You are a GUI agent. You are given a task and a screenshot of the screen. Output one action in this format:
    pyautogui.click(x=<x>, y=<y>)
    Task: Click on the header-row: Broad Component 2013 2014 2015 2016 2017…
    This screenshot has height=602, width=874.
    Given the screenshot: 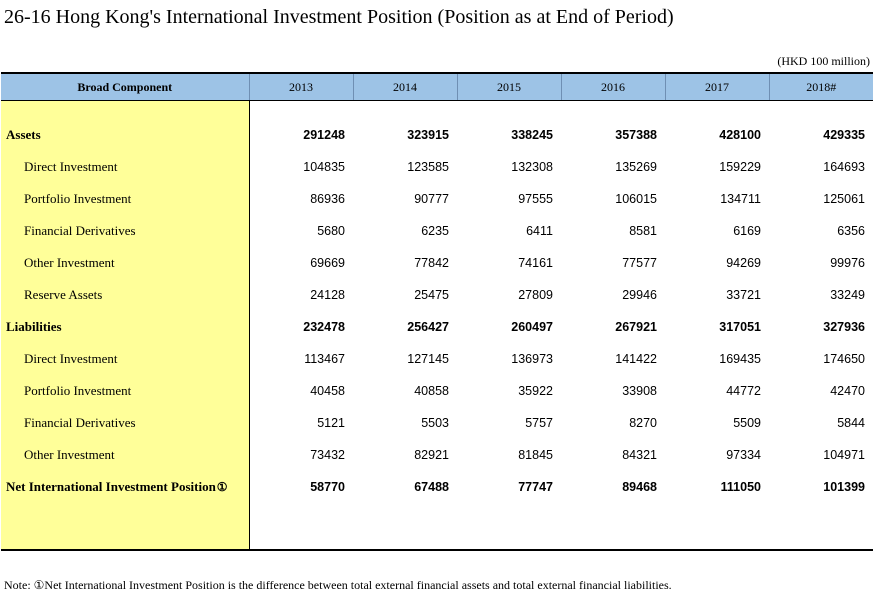 What is the action you would take?
    pyautogui.click(x=437, y=86)
    